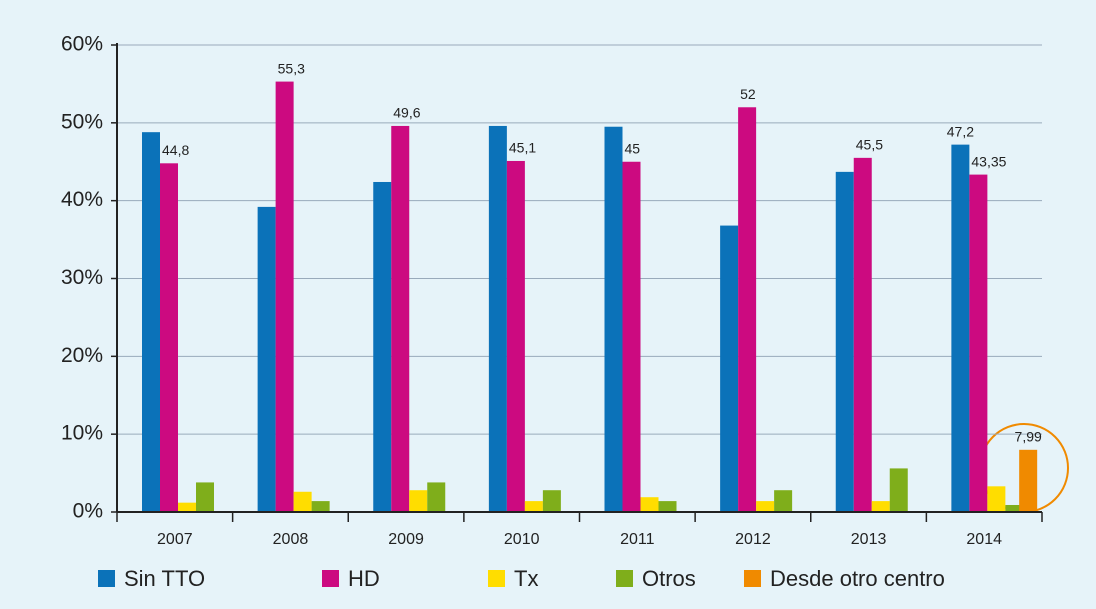 This screenshot has height=609, width=1096. What do you see at coordinates (753, 539) in the screenshot?
I see `x-tick-label: 2012` at bounding box center [753, 539].